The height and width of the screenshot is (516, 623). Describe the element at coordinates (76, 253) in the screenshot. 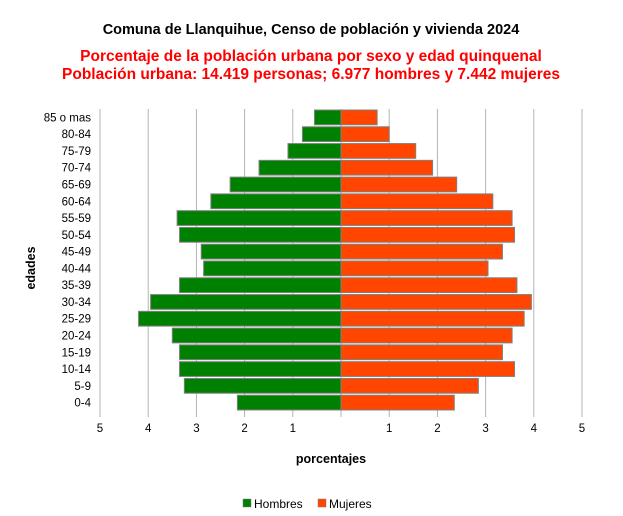

I see `y-tick-label: 45-49` at that location.